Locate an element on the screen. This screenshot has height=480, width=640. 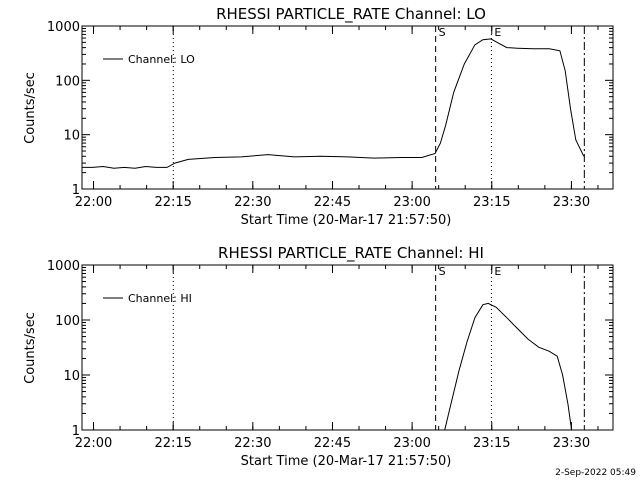
series-line is located at coordinates (508, 366).